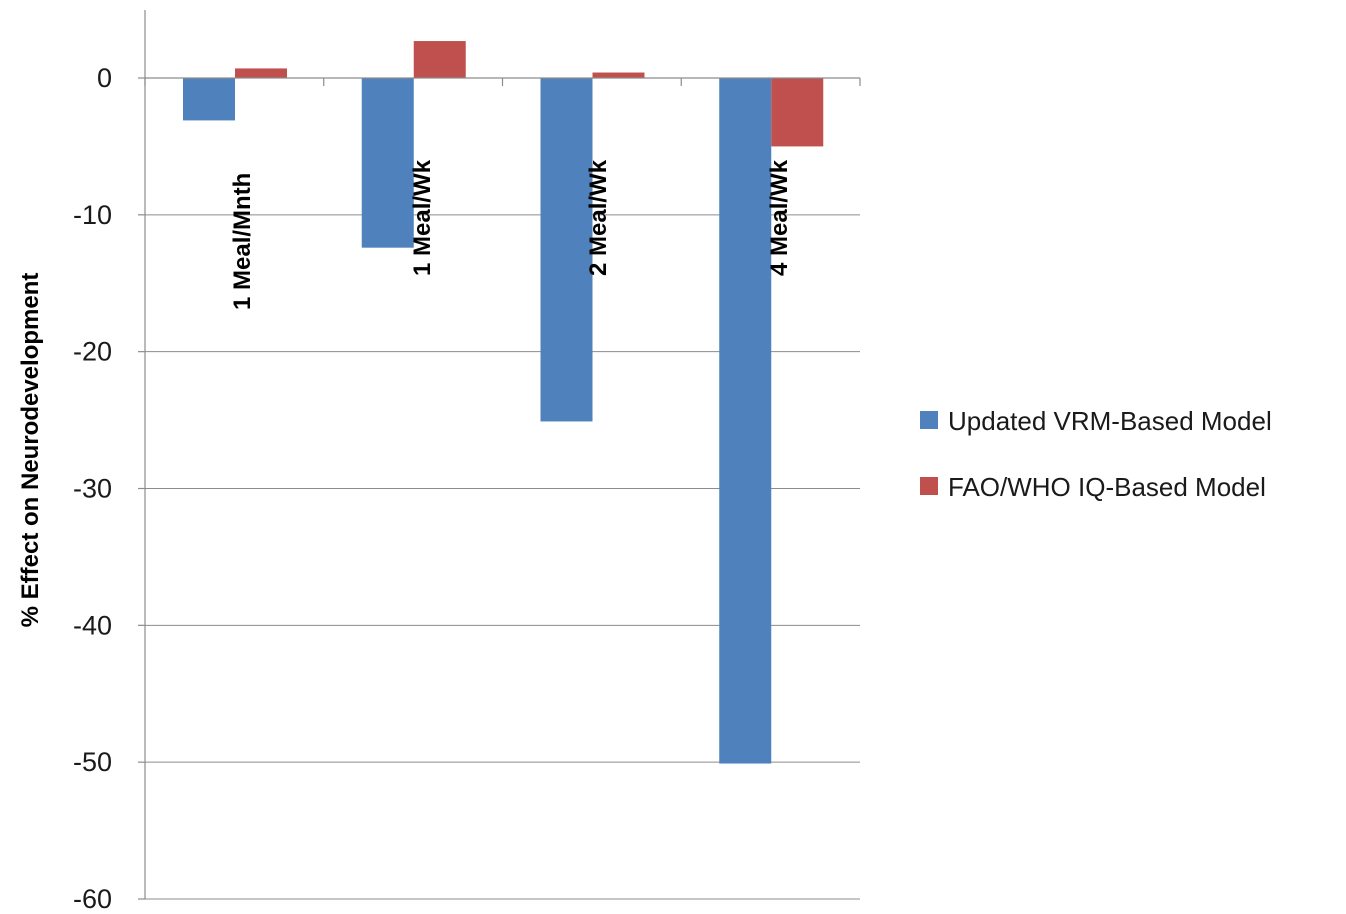  What do you see at coordinates (92, 899) in the screenshot?
I see `y-tick-label: -60` at bounding box center [92, 899].